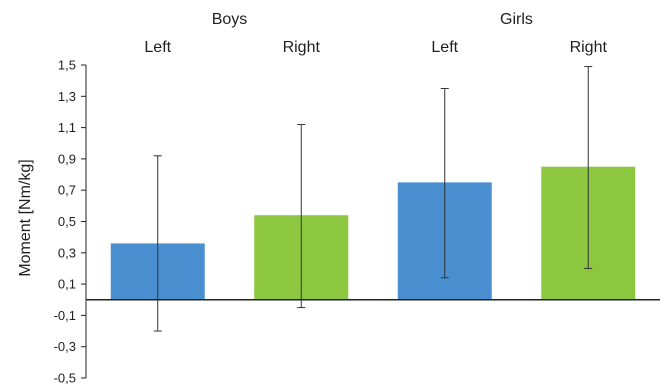 The width and height of the screenshot is (668, 384). What do you see at coordinates (25, 217) in the screenshot?
I see `y-axis-label: Moment [Nm/kg]` at bounding box center [25, 217].